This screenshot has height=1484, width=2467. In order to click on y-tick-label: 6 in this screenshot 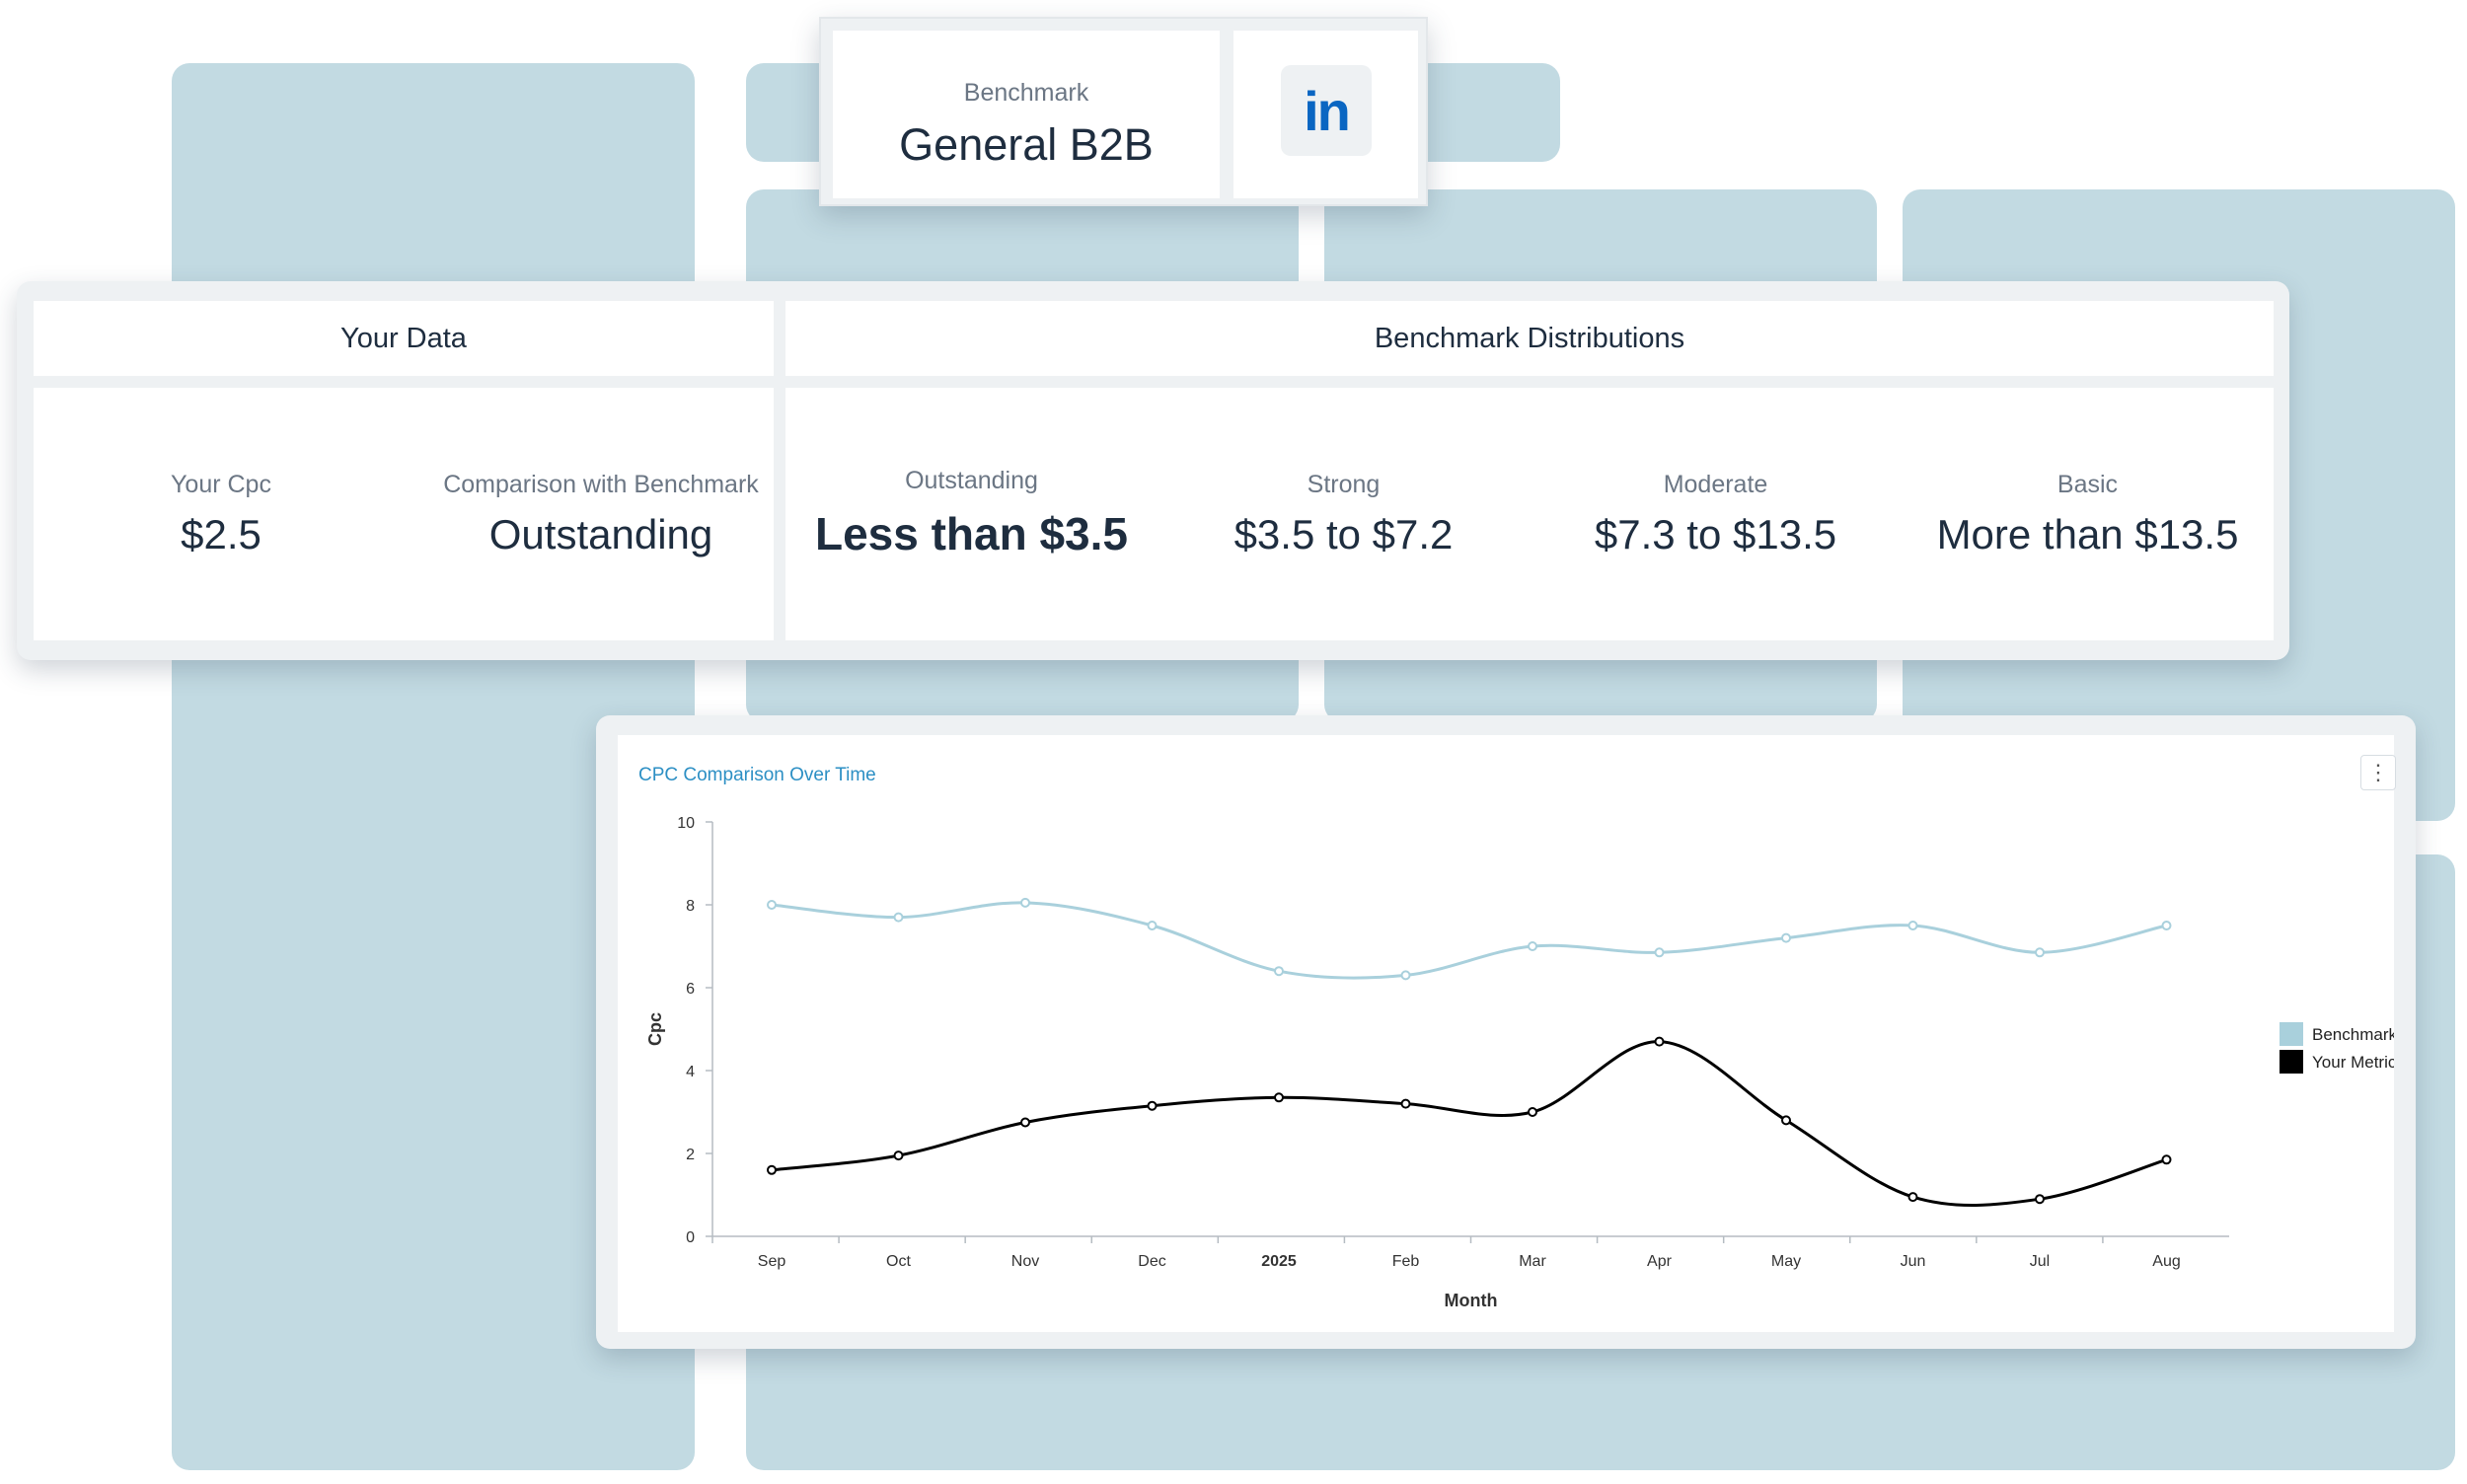, I will do `click(690, 989)`.